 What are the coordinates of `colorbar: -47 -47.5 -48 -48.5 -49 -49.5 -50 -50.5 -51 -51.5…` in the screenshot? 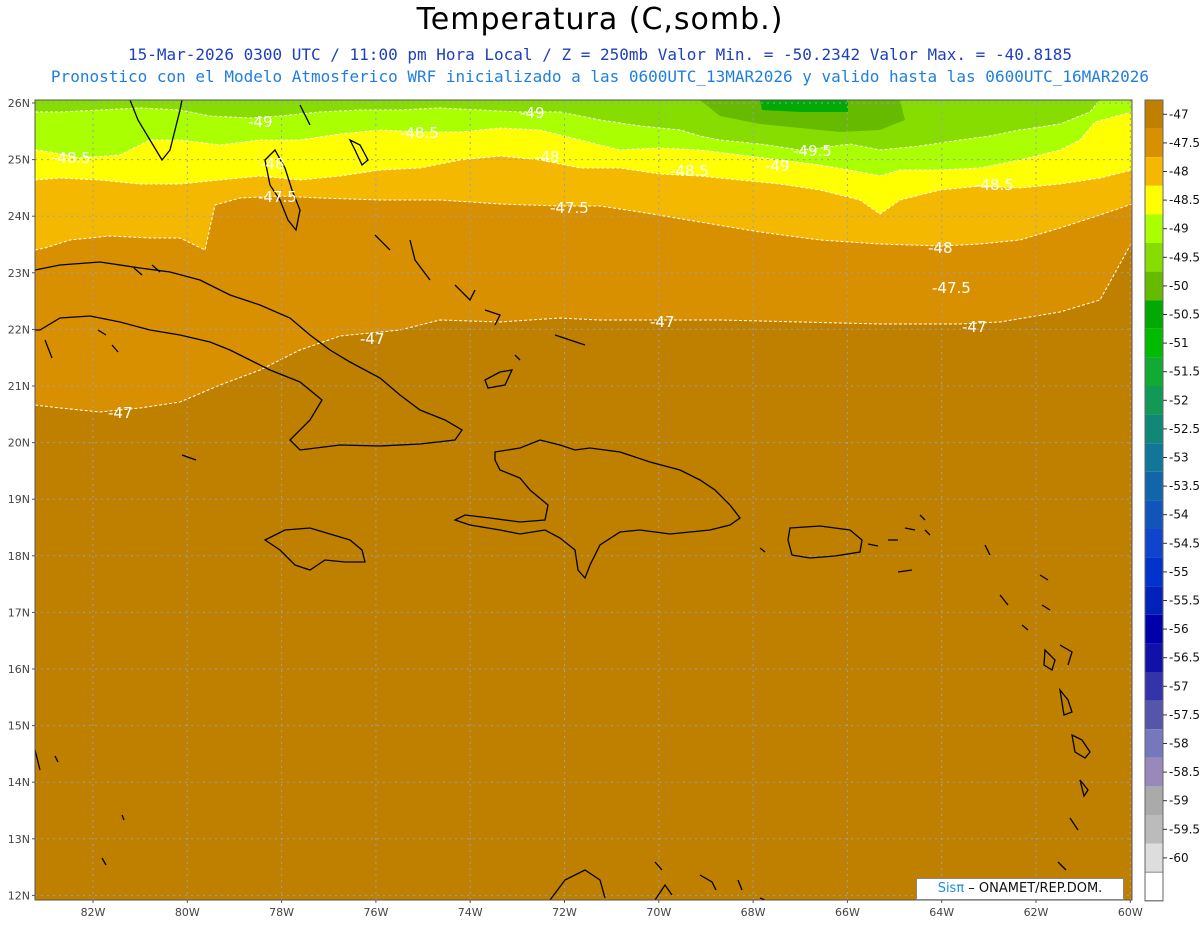 It's located at (1172, 500).